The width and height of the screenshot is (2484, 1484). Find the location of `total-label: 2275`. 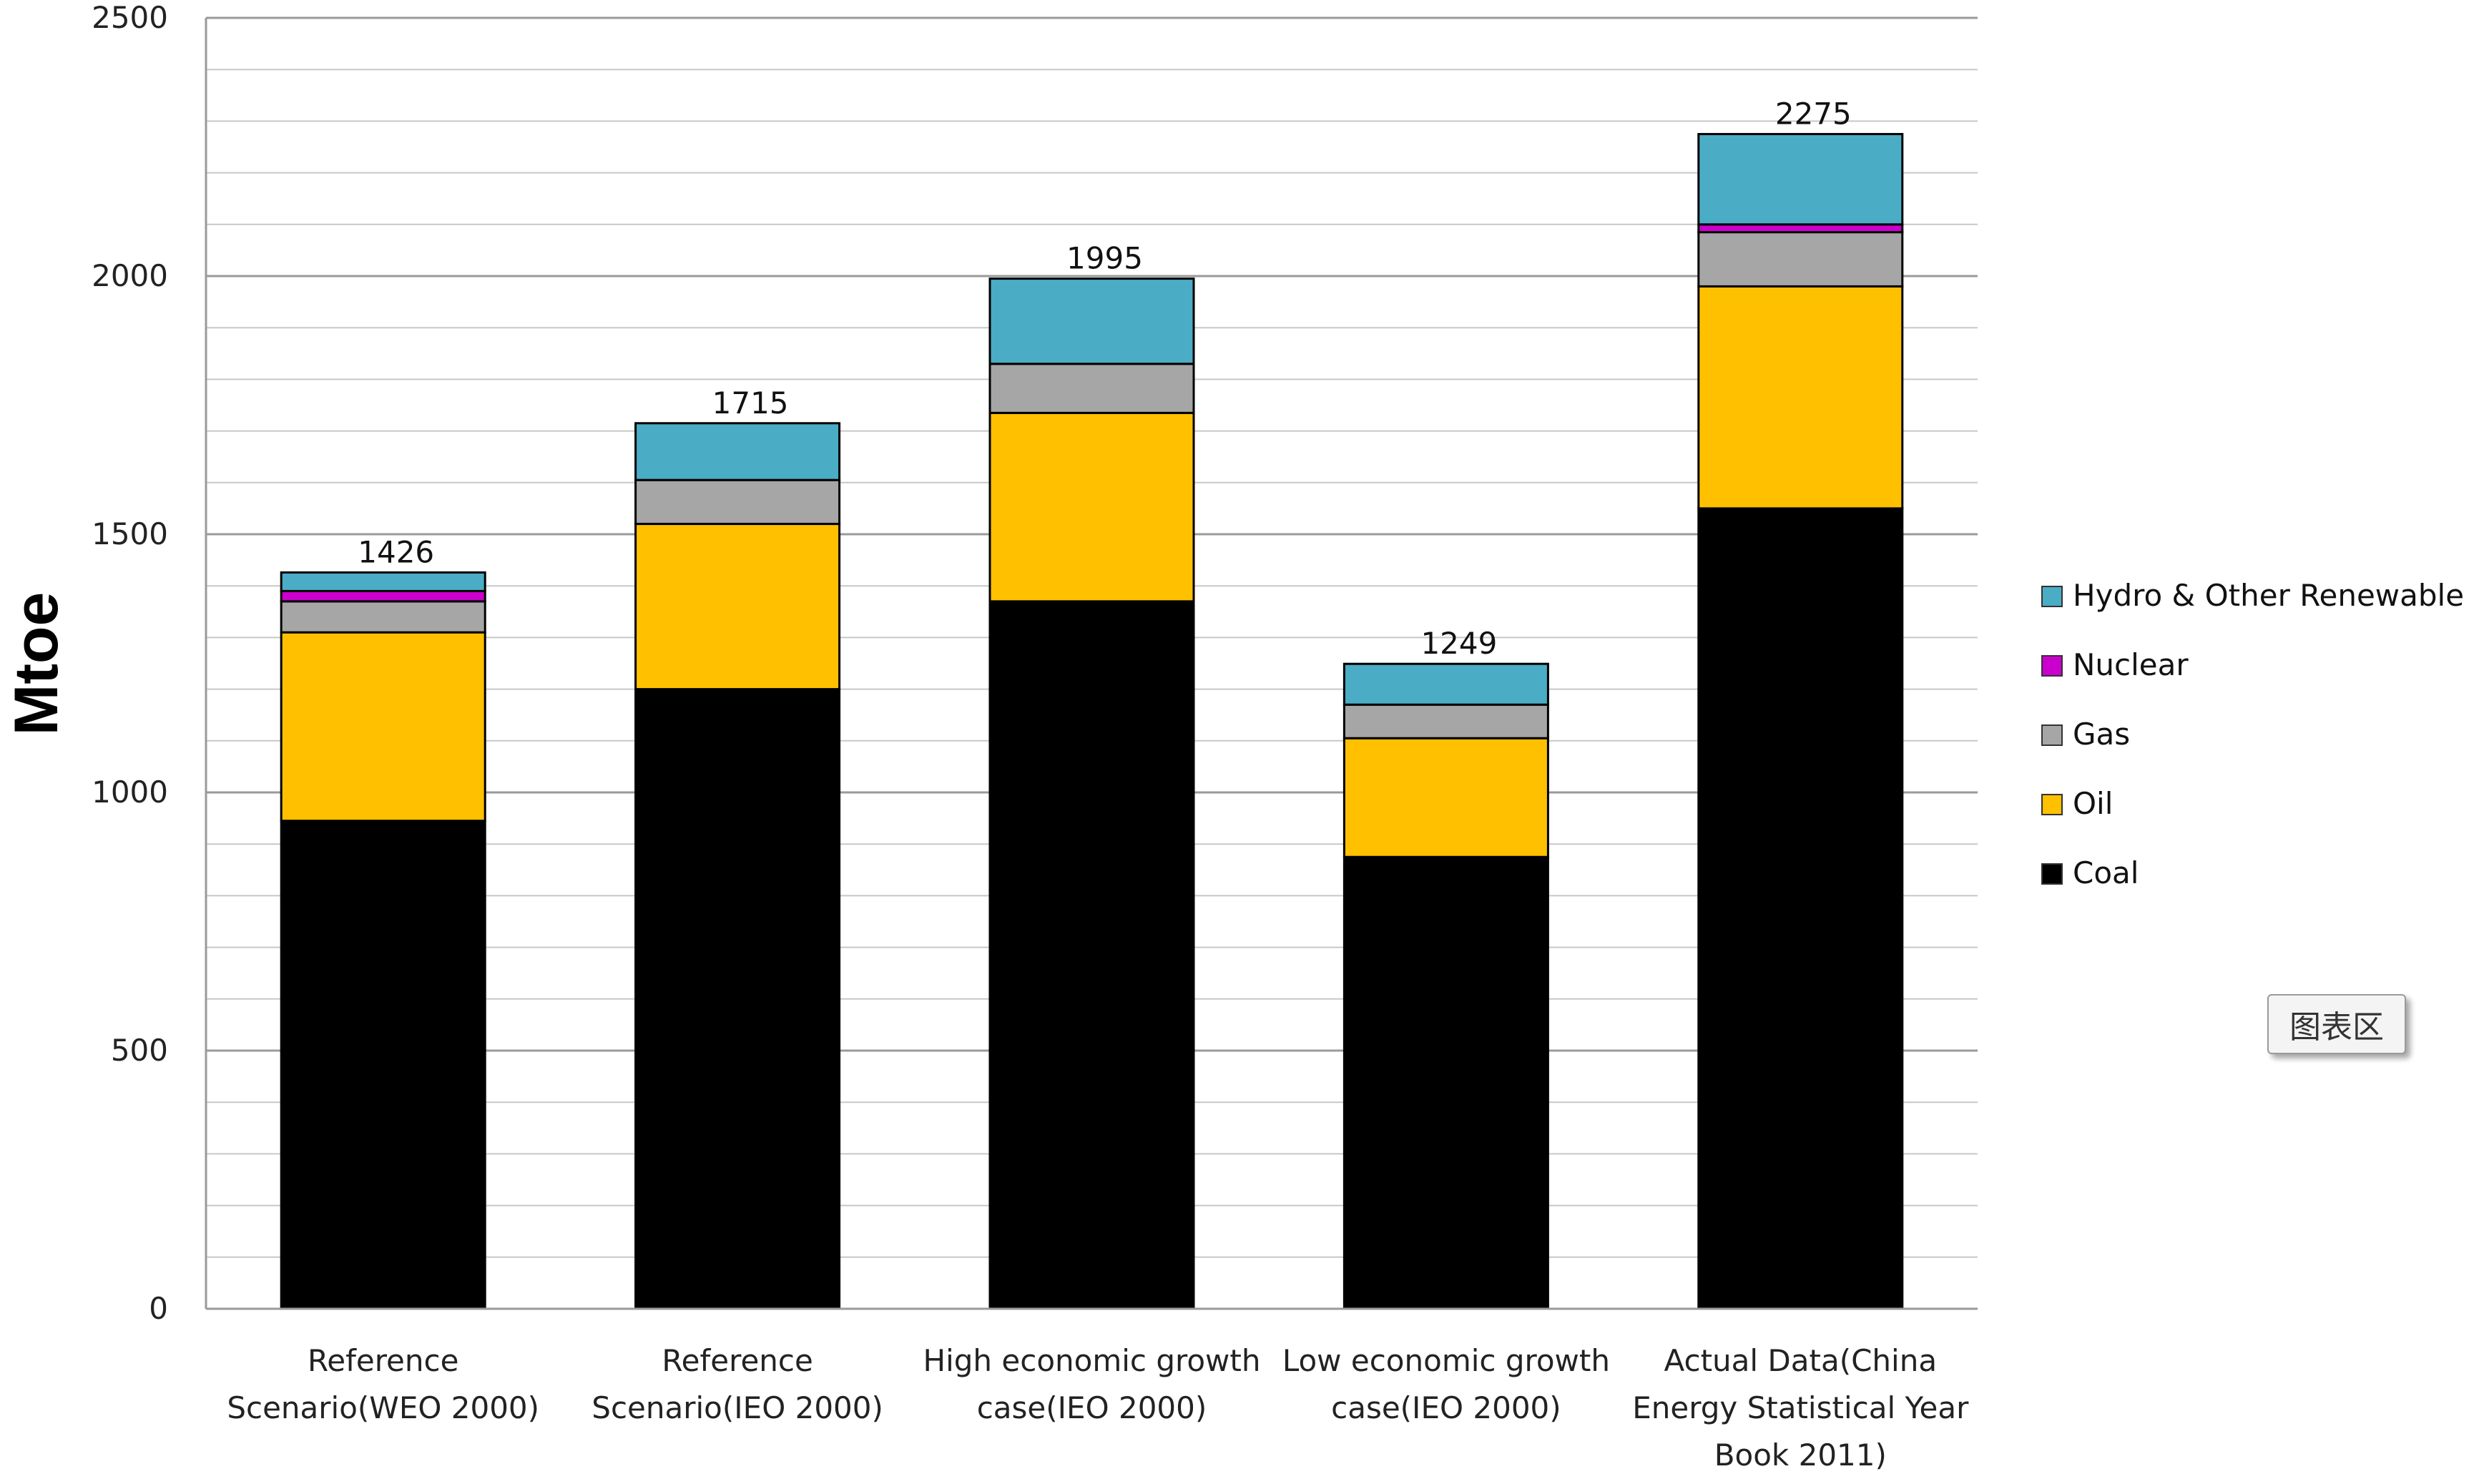

total-label: 2275 is located at coordinates (1813, 114).